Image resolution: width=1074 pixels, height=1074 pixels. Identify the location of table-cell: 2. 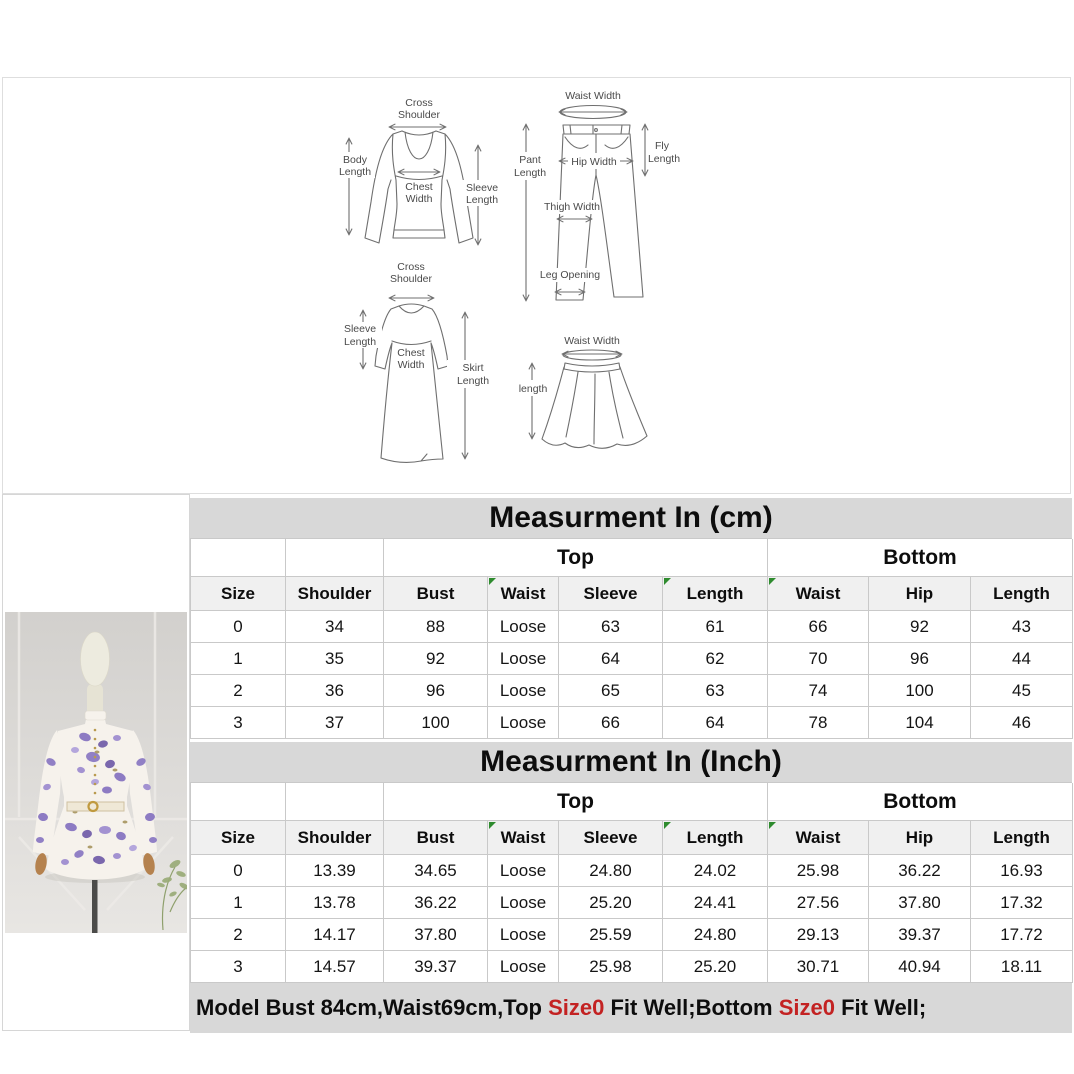
(238, 935).